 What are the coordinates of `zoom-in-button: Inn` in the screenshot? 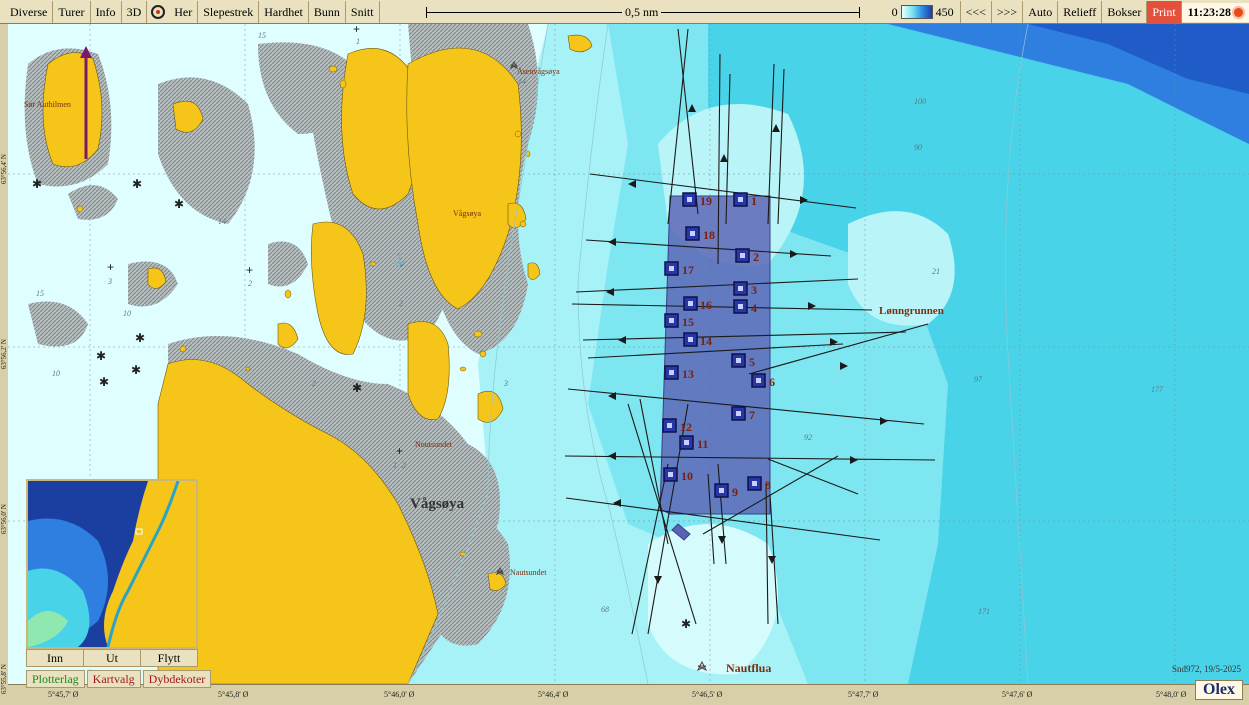 It's located at (55, 658).